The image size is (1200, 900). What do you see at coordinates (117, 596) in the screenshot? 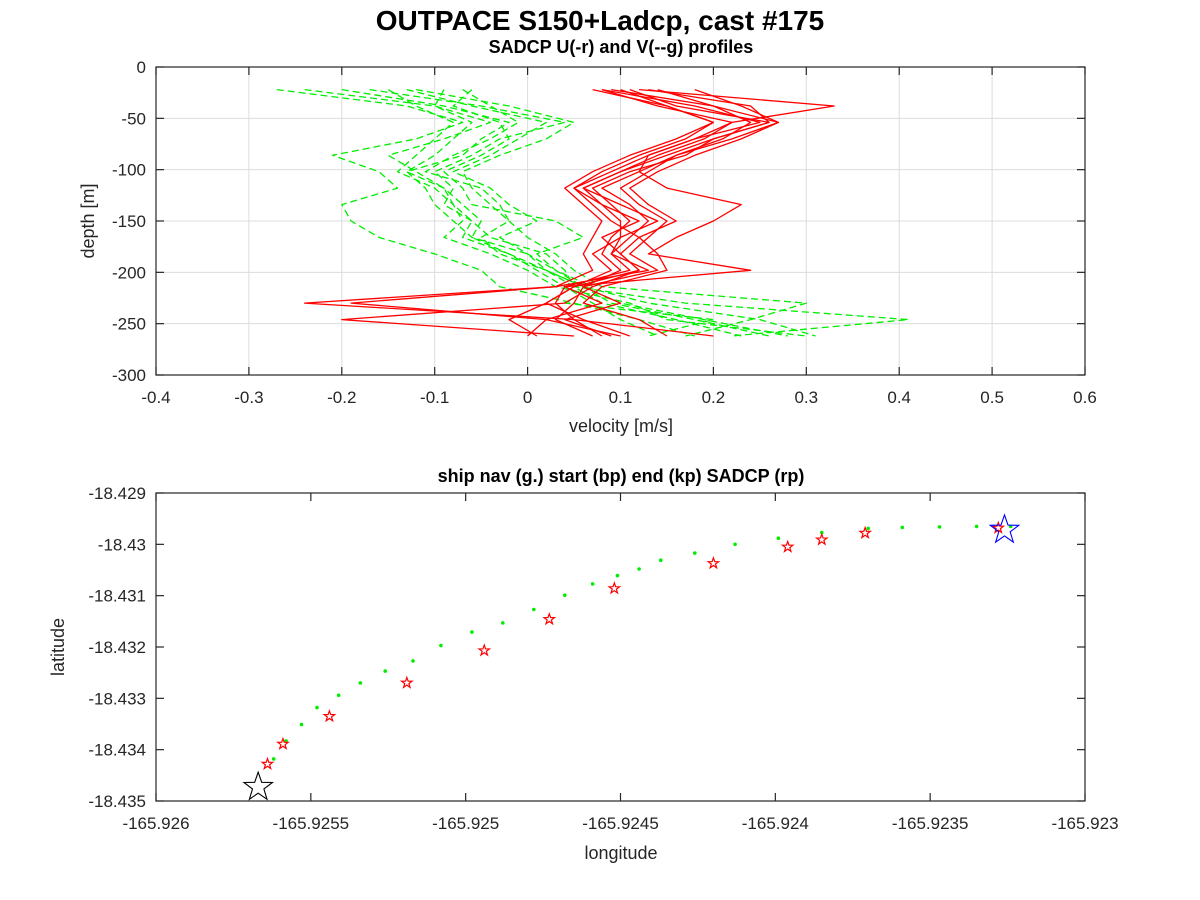
I see `nav-y-tick-label: -18.431` at bounding box center [117, 596].